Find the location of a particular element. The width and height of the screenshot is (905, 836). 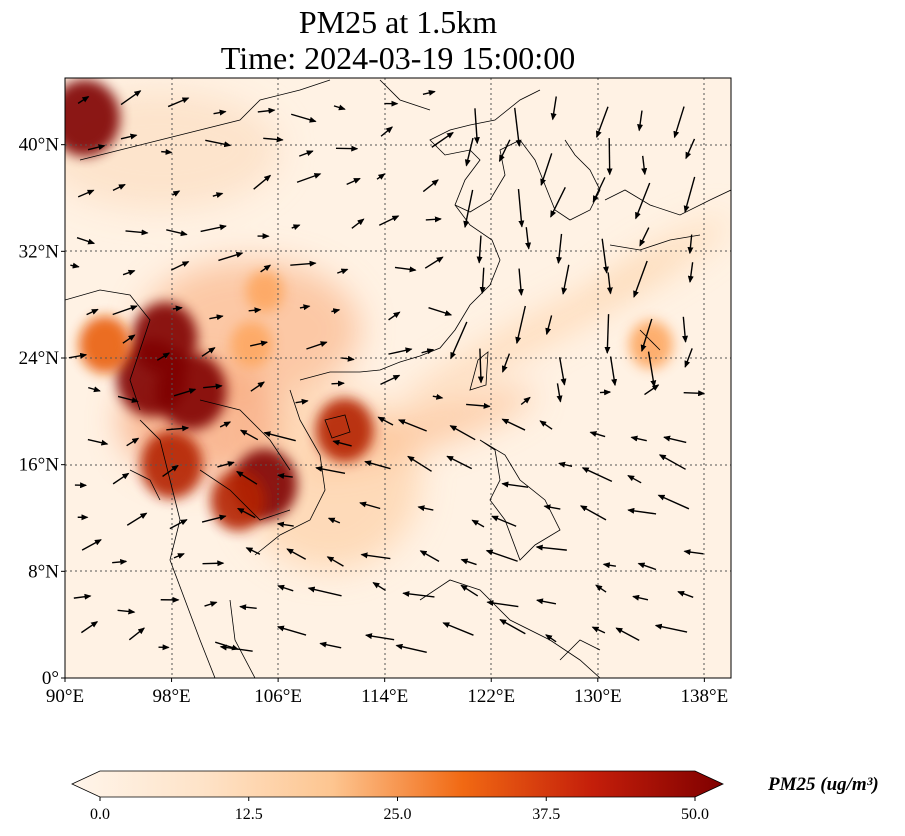

lon-tick-label-5: 130°E is located at coordinates (598, 696).